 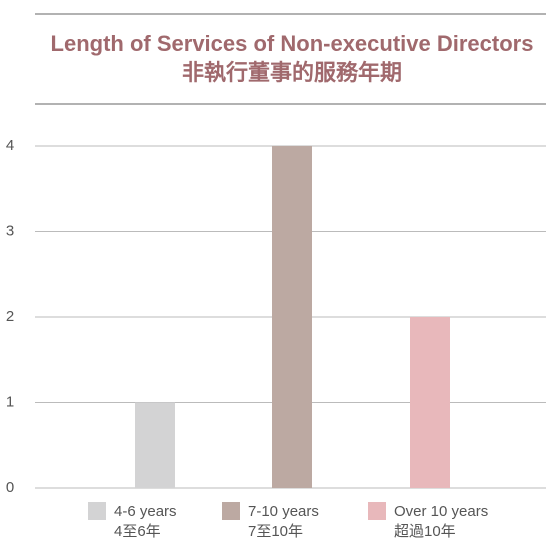 What do you see at coordinates (10, 145) in the screenshot?
I see `y-tick-label: 4` at bounding box center [10, 145].